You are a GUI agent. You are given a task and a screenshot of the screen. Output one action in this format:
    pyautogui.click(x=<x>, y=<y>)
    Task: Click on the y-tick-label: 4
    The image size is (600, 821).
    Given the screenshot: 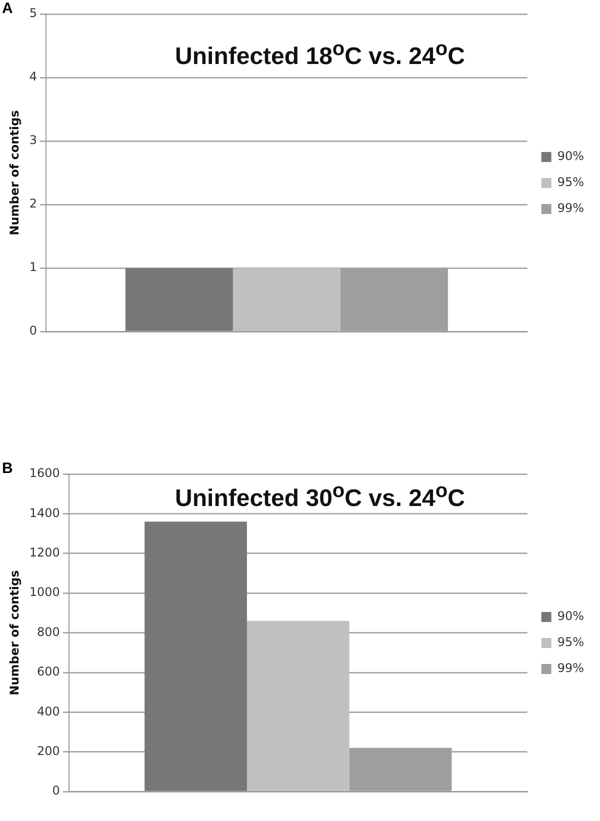 What is the action you would take?
    pyautogui.click(x=33, y=77)
    